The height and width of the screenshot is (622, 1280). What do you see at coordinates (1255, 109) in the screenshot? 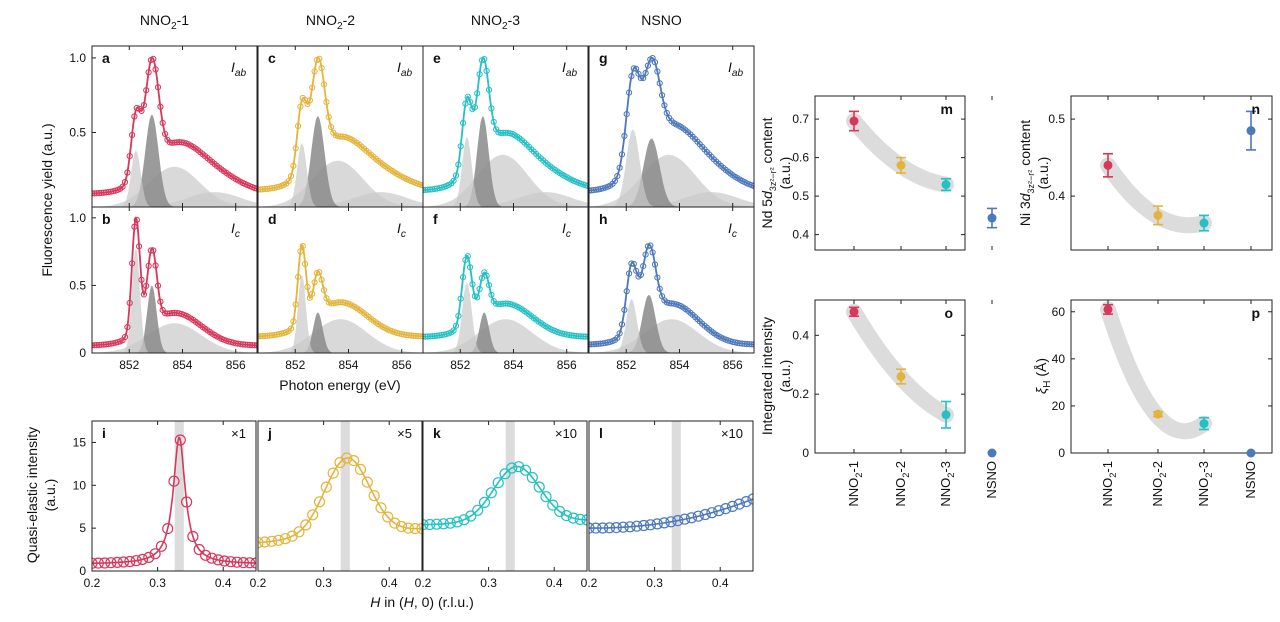
I see `panel-letter-n: n` at bounding box center [1255, 109].